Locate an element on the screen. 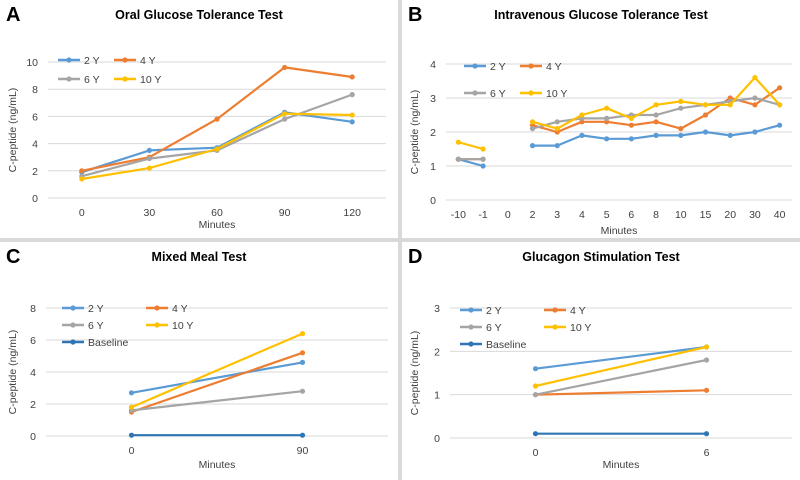  x-tick-label: 40 is located at coordinates (780, 215).